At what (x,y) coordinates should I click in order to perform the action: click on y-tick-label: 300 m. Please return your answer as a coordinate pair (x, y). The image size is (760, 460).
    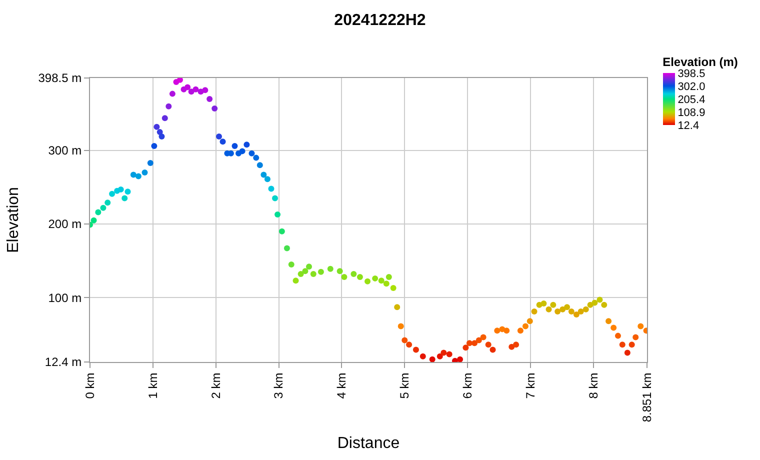
    Looking at the image, I should click on (65, 151).